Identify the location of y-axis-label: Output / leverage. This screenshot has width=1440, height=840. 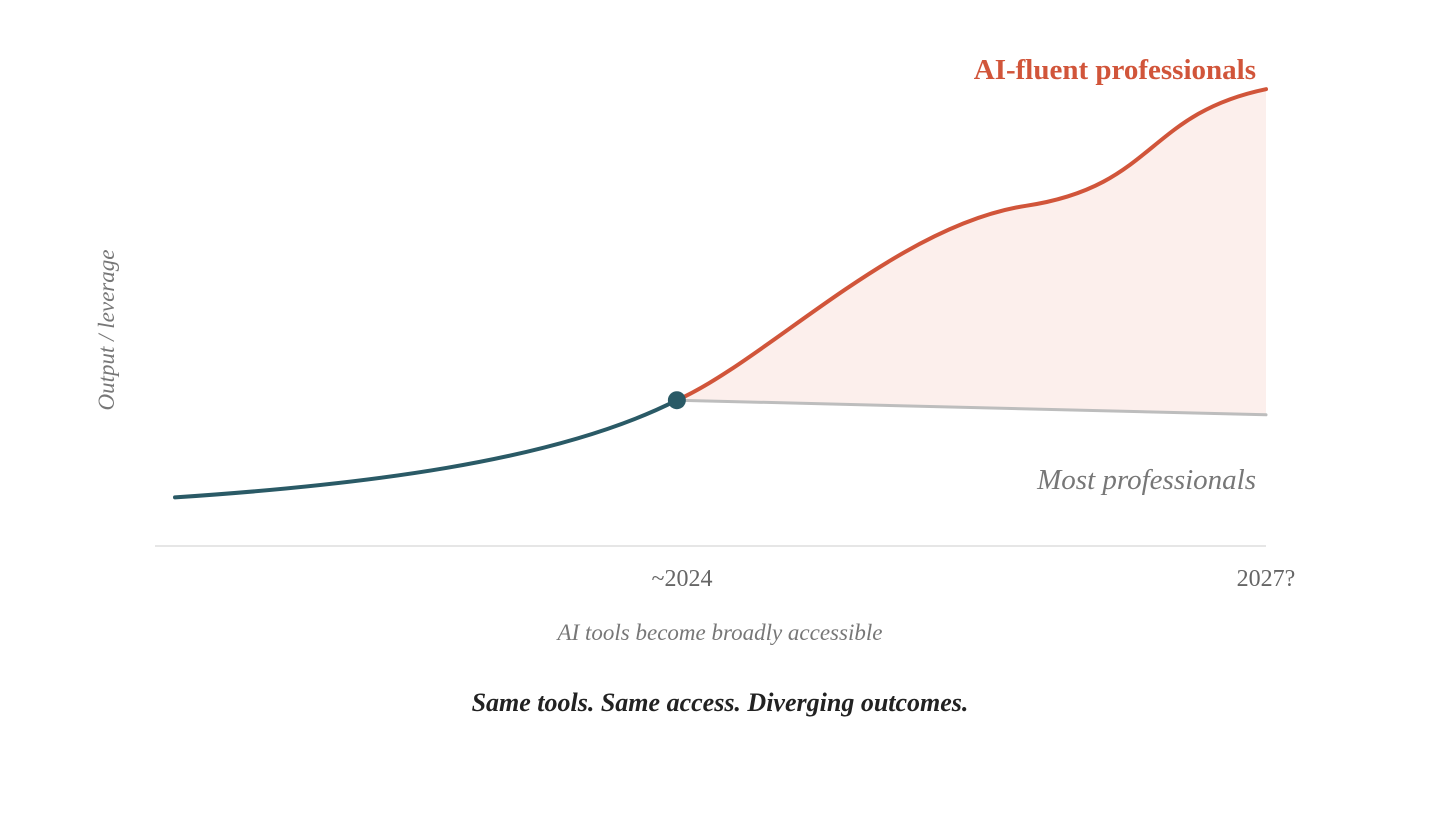
(106, 330).